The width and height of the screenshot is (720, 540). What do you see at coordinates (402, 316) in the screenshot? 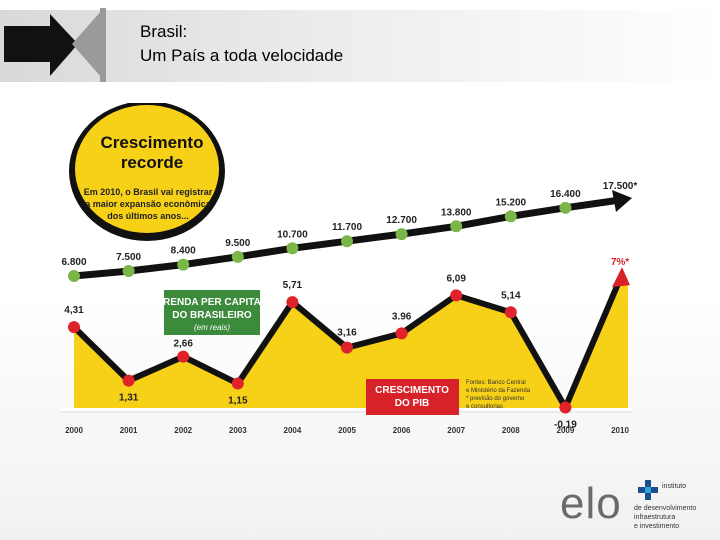
I see `gdp-label-2006: 3.96` at bounding box center [402, 316].